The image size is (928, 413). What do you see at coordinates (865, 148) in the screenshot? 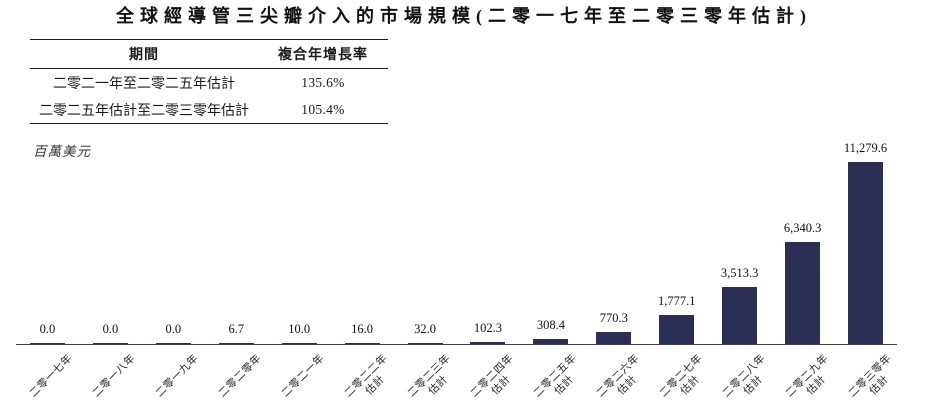
I see `bar-value-label: 11,279.6` at bounding box center [865, 148].